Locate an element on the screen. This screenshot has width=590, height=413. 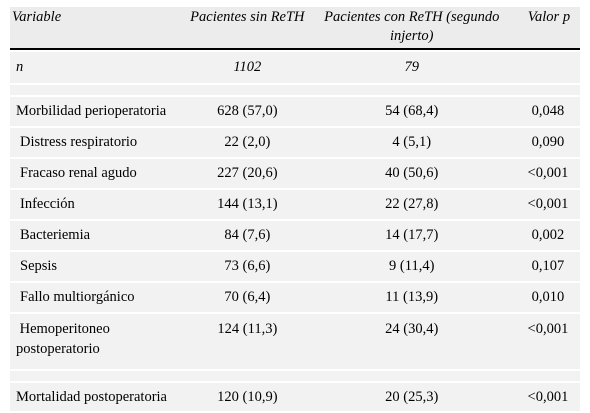
row-con: 9 (11,4) is located at coordinates (411, 266).